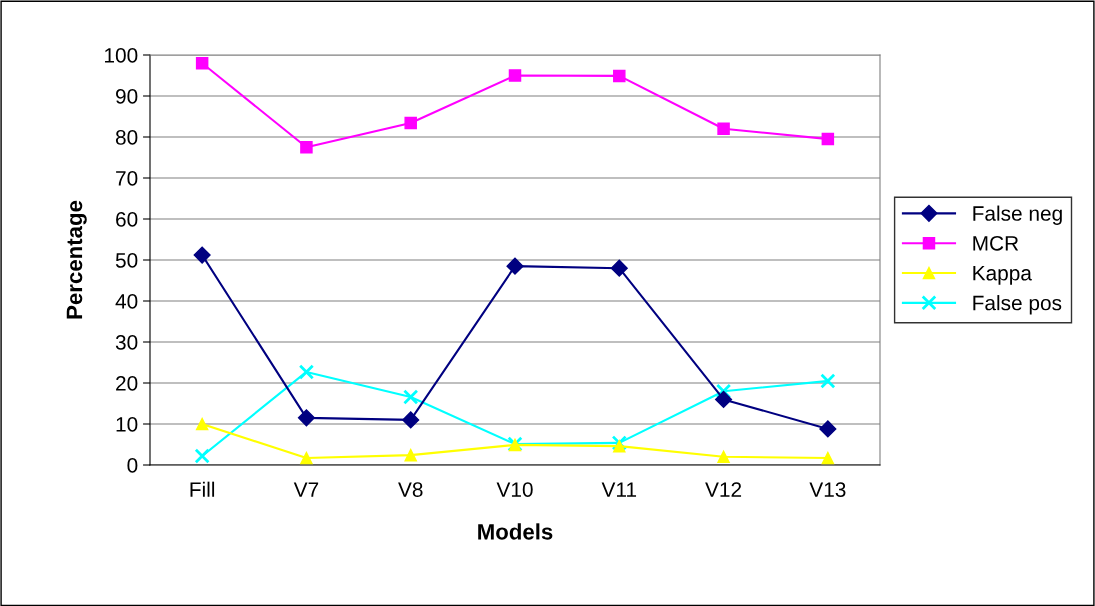  I want to click on y-tick-label: 40, so click(126, 301).